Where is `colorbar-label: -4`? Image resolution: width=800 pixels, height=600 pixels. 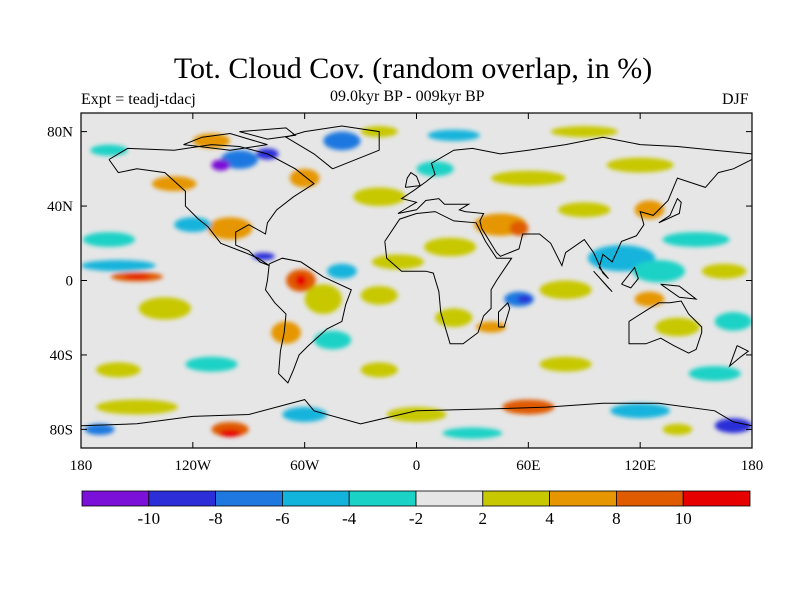 colorbar-label: -4 is located at coordinates (349, 518).